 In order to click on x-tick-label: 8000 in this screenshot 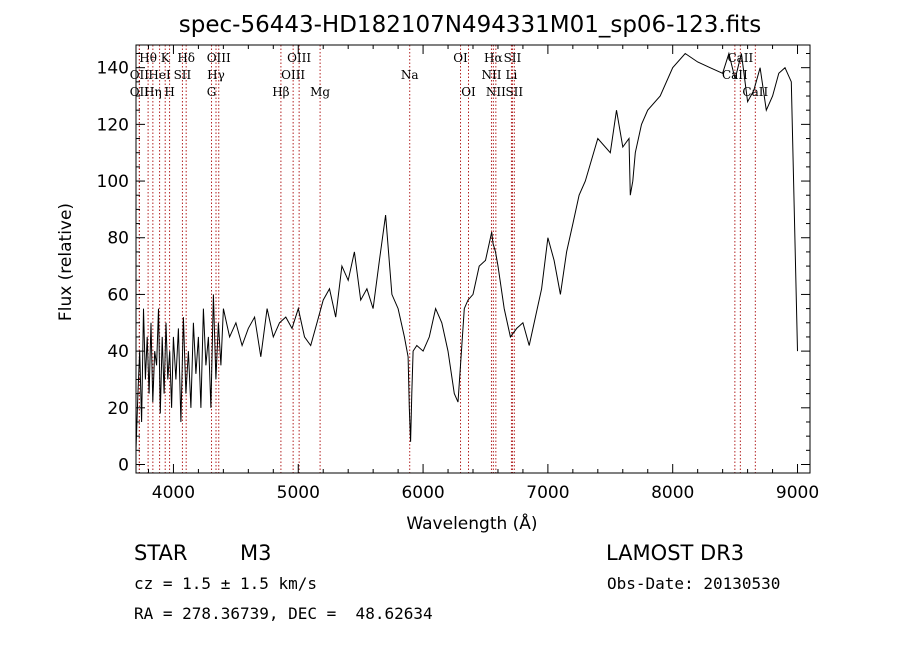, I will do `click(672, 493)`.